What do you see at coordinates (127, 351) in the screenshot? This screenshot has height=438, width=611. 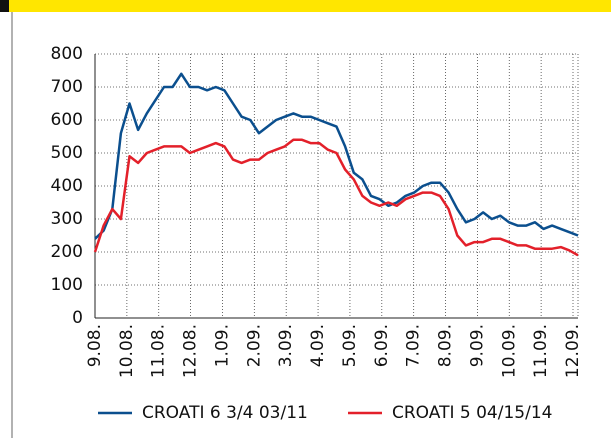 I see `x-tick-label: 10.08.` at bounding box center [127, 351].